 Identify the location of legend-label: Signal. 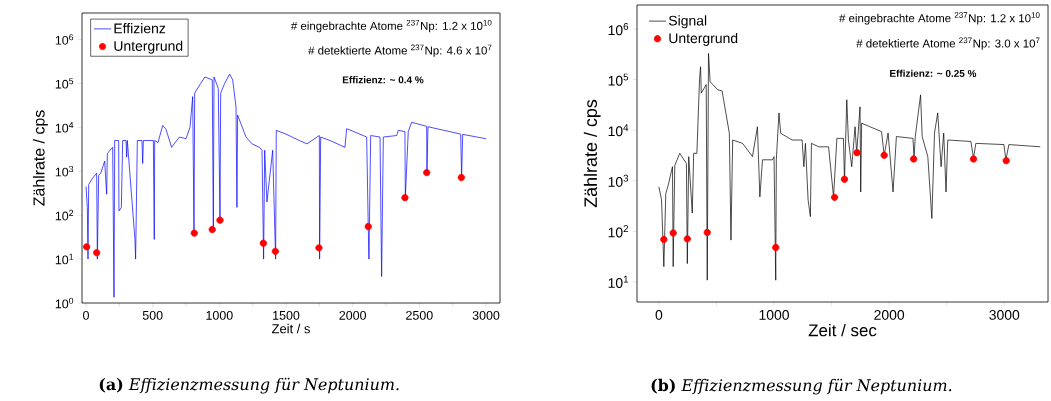
(687, 22).